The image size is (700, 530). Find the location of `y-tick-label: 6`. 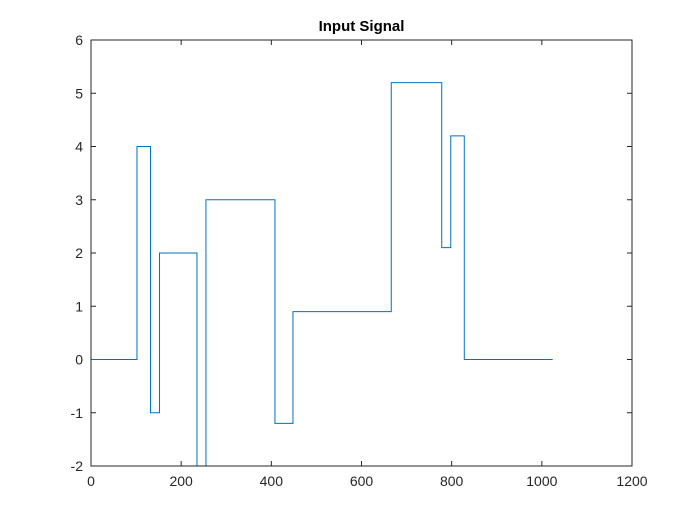

y-tick-label: 6 is located at coordinates (79, 40).